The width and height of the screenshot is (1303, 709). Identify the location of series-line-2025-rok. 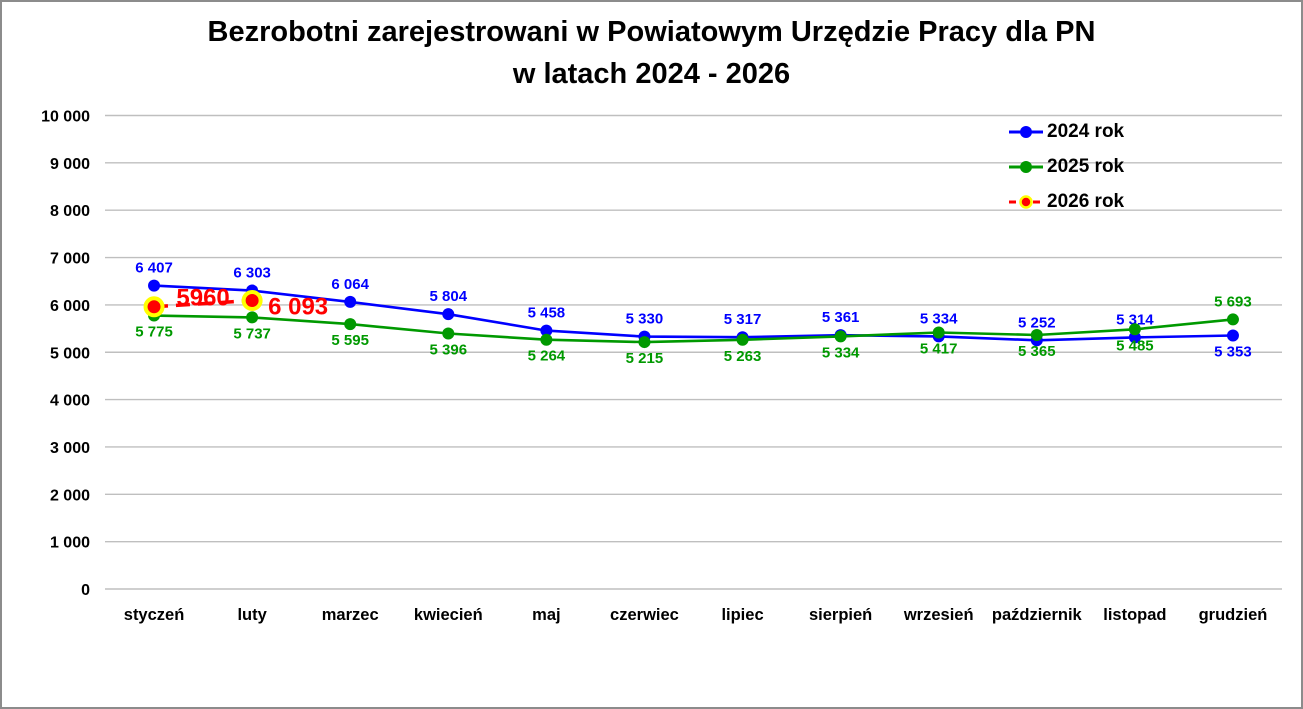
(693, 329).